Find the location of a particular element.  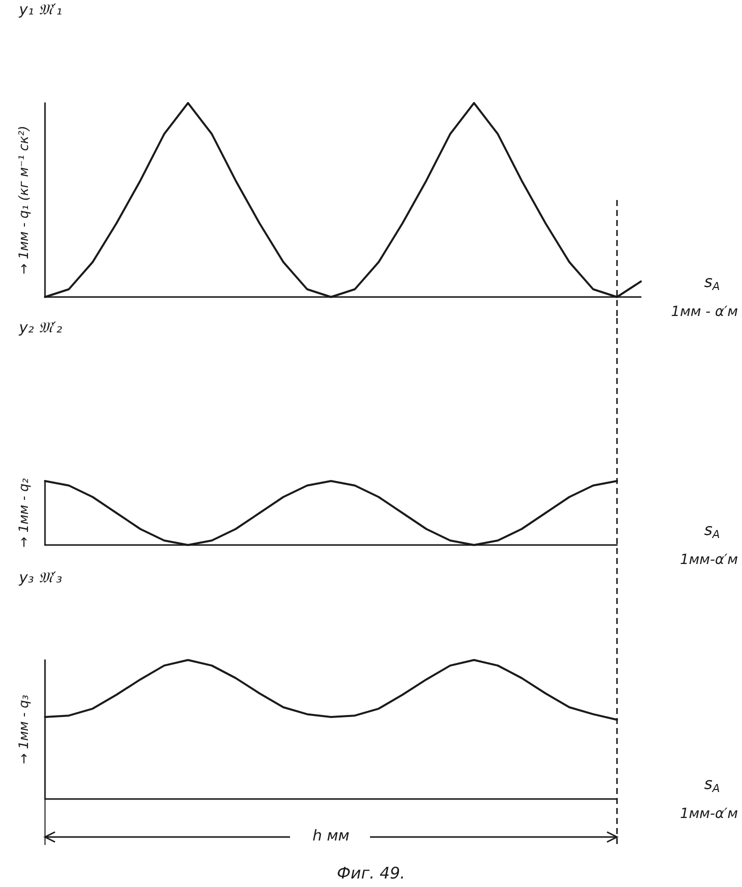

text: y₁ 𝔐′₁ is located at coordinates (40, 9).